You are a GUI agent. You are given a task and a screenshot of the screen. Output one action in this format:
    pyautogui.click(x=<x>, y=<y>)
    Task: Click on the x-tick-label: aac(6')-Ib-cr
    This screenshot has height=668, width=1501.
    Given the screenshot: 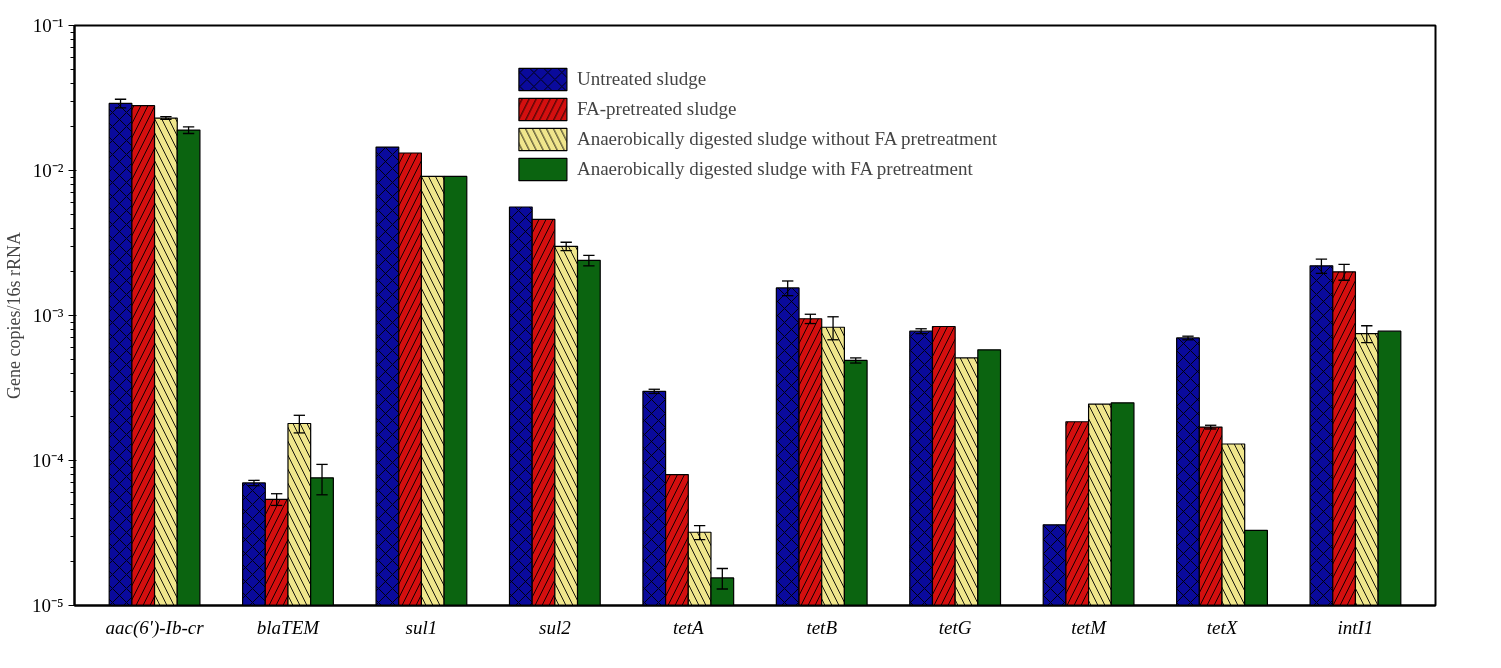 What is the action you would take?
    pyautogui.click(x=155, y=627)
    